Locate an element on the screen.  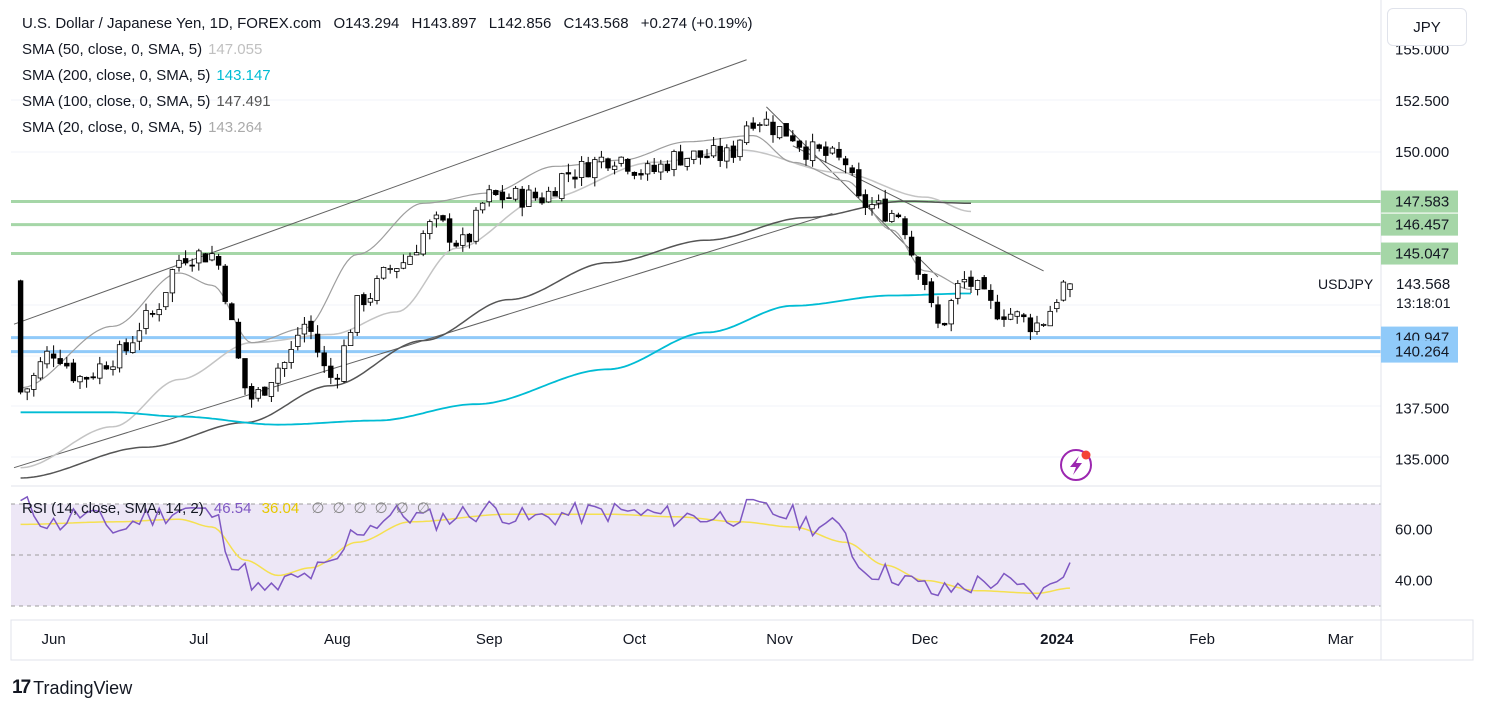
tradingview-logo: 17 TradingView is located at coordinates (72, 688).